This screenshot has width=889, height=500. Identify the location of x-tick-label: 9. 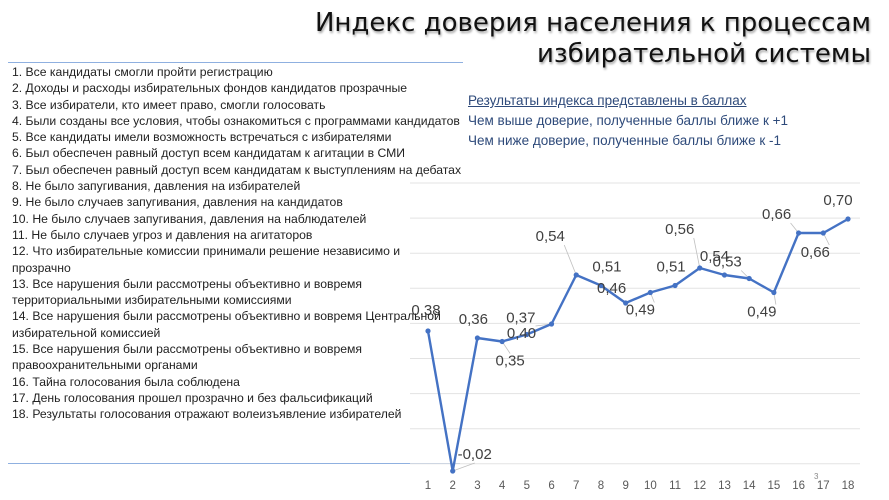
(625, 486).